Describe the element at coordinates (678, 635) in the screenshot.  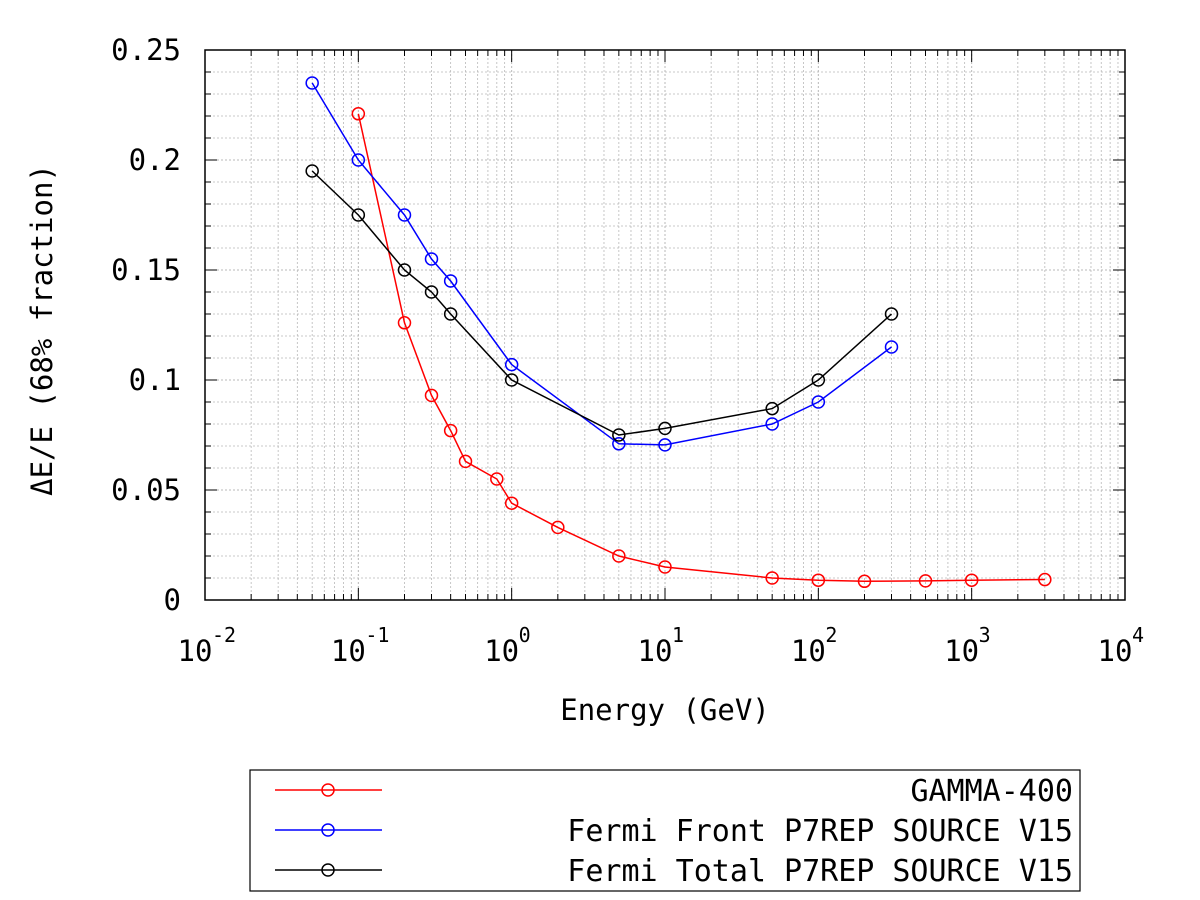
I see `x-tick-exponent: 1` at that location.